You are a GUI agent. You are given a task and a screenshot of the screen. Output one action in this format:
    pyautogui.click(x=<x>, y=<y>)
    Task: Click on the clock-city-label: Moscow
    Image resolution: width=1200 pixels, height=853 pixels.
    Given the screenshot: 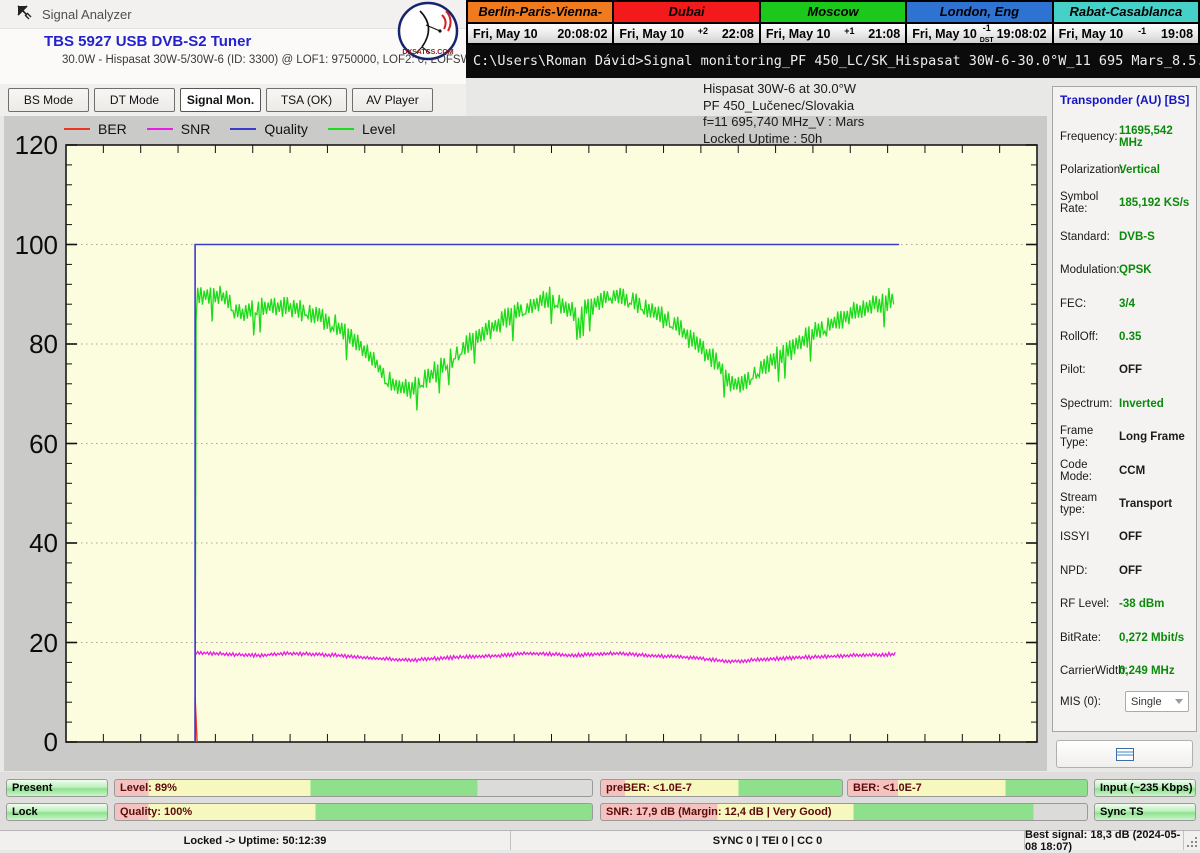 What is the action you would take?
    pyautogui.click(x=833, y=13)
    